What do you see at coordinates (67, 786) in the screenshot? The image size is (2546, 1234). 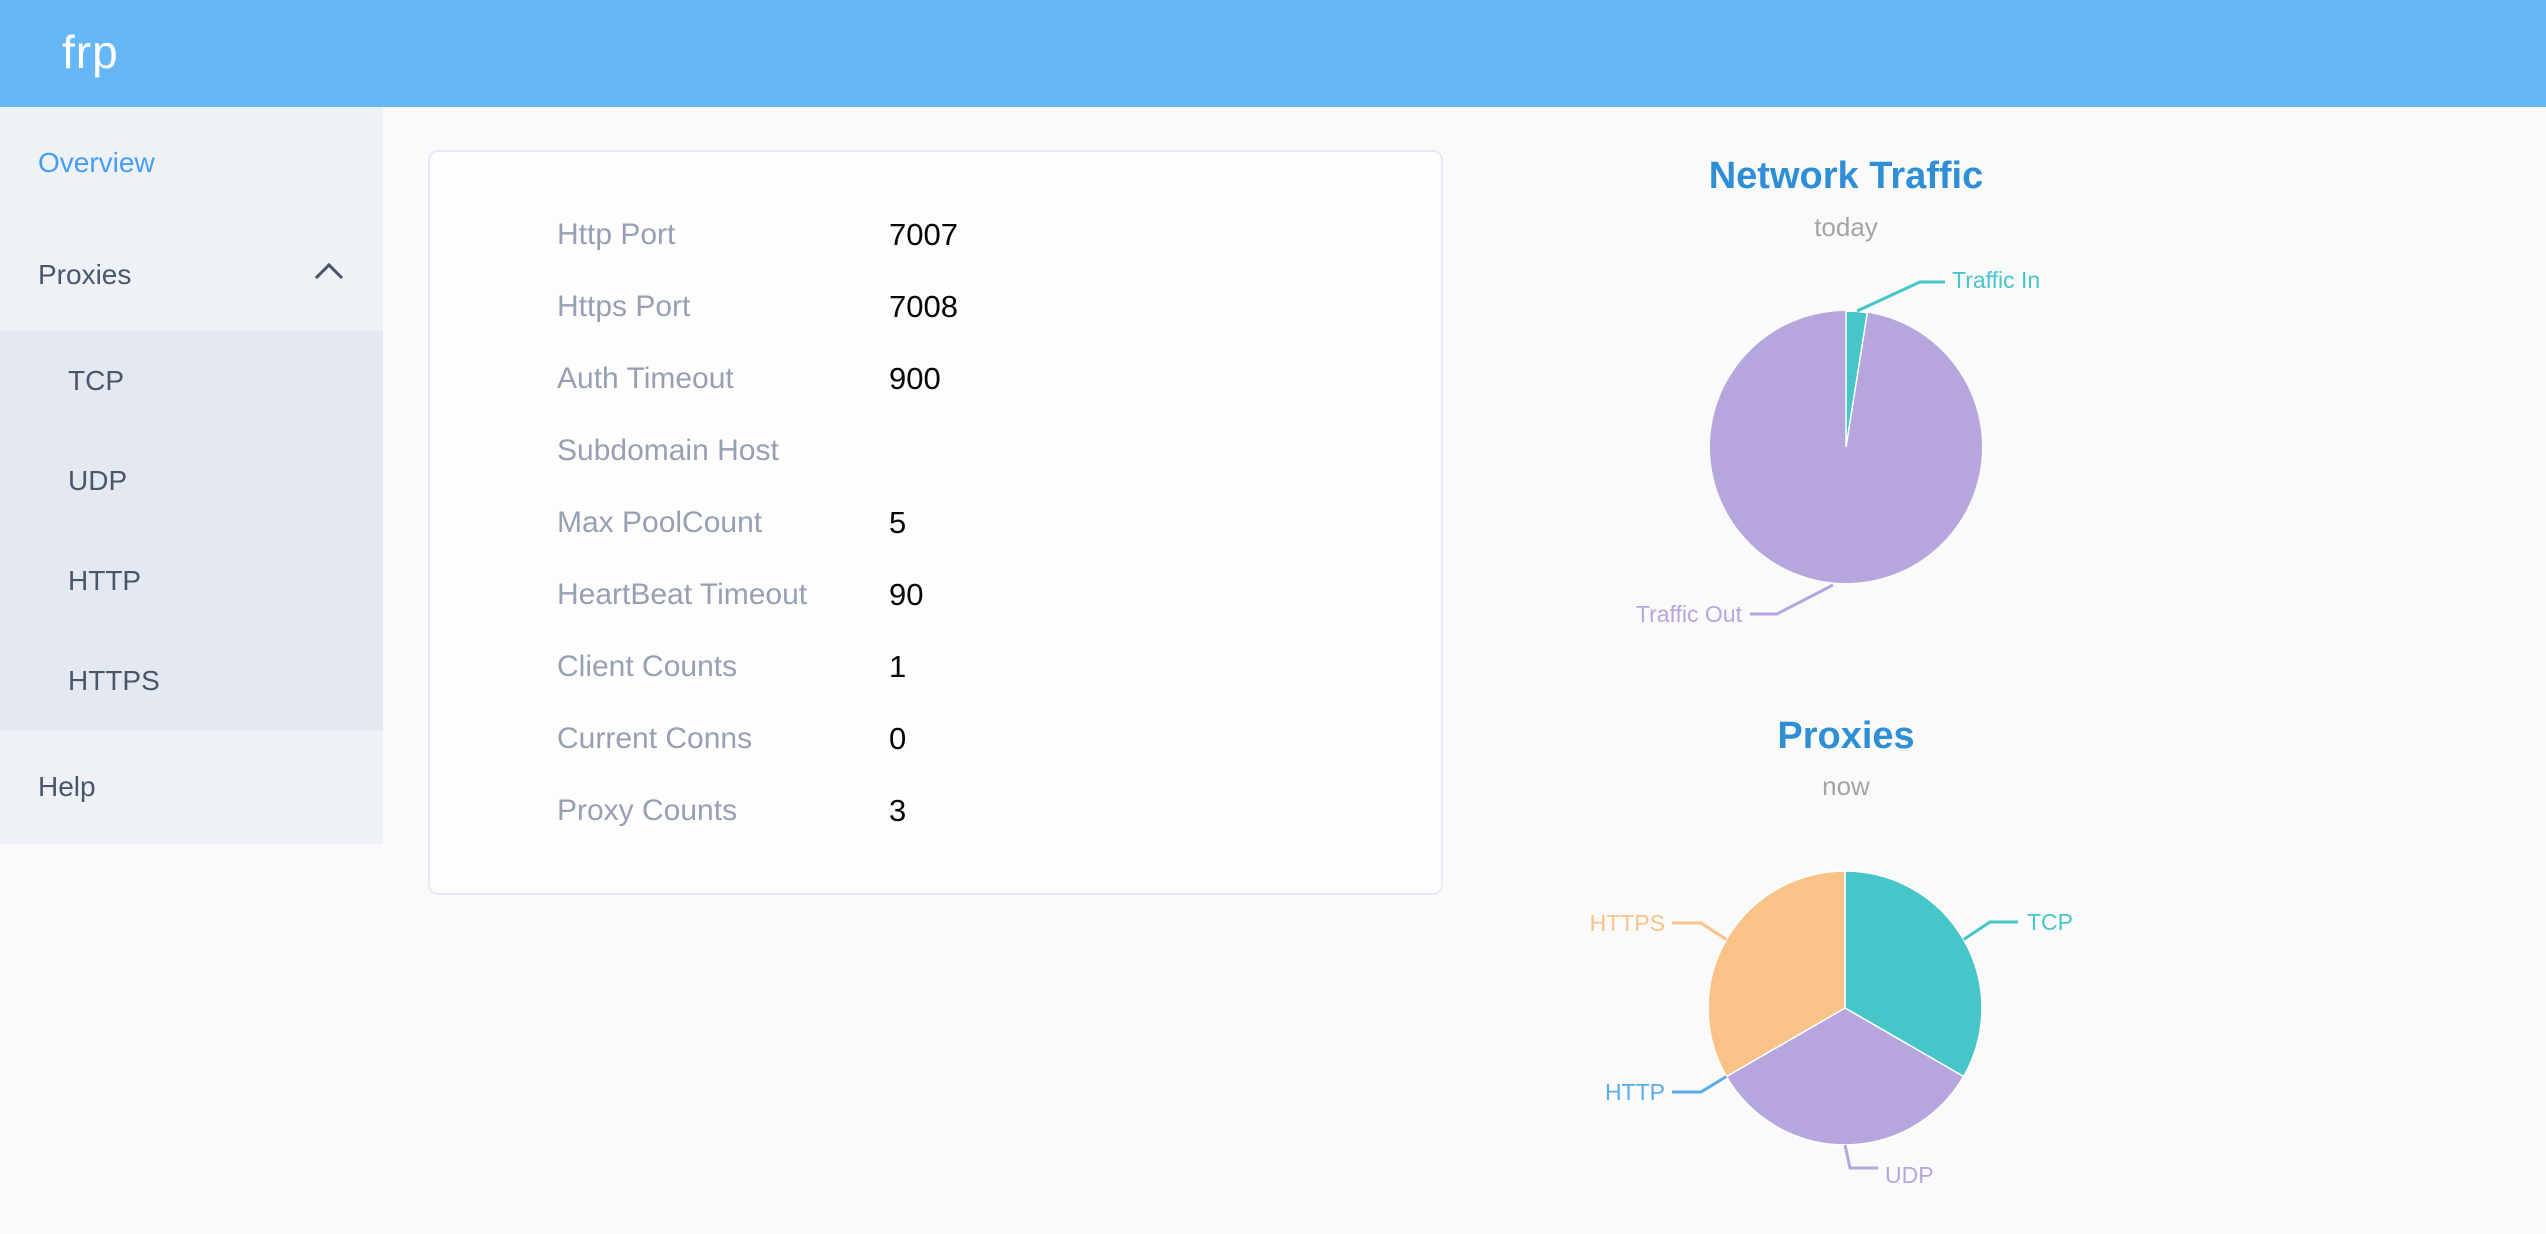 I see `sidebar-item-label: Help` at bounding box center [67, 786].